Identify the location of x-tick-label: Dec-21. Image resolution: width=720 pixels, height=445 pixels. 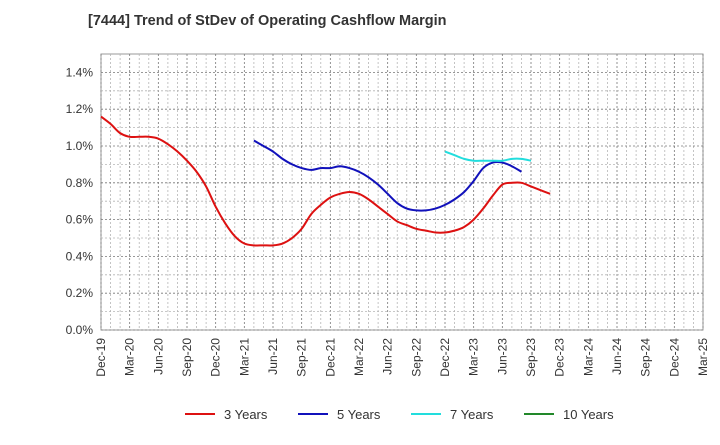
(330, 357).